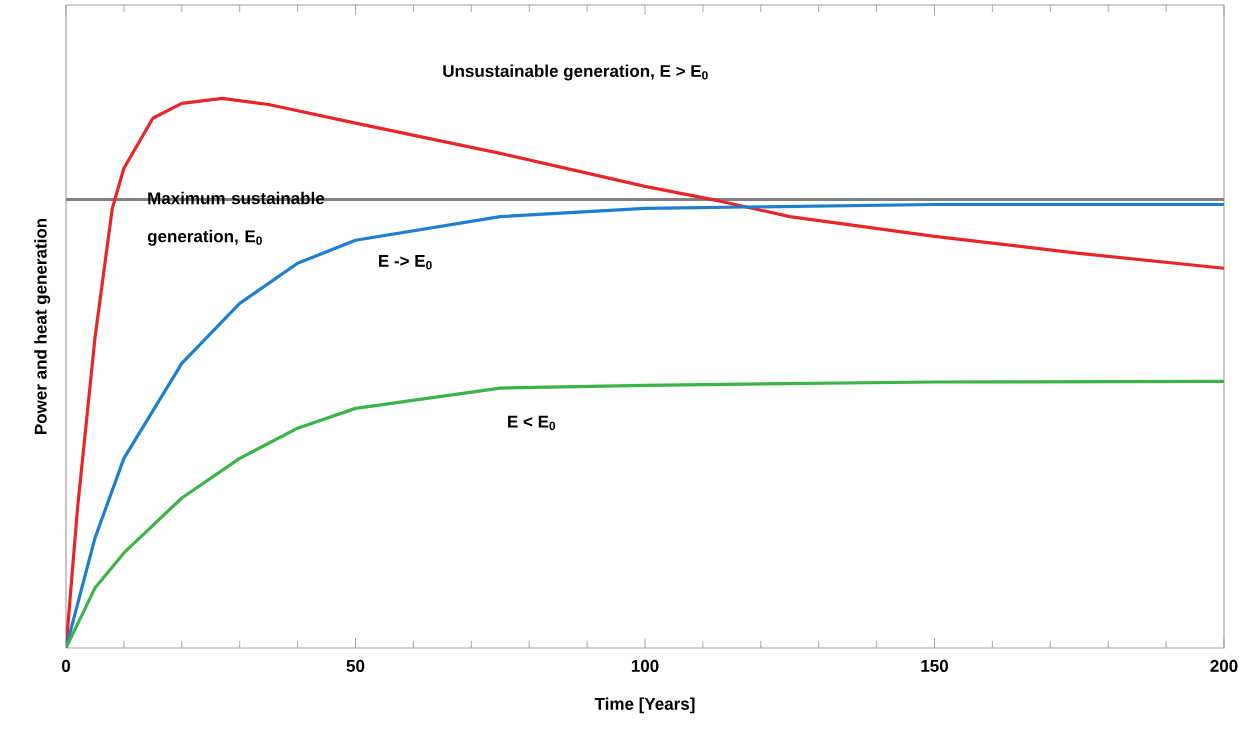  Describe the element at coordinates (42, 326) in the screenshot. I see `y-axis-title: Power and heat generation` at that location.